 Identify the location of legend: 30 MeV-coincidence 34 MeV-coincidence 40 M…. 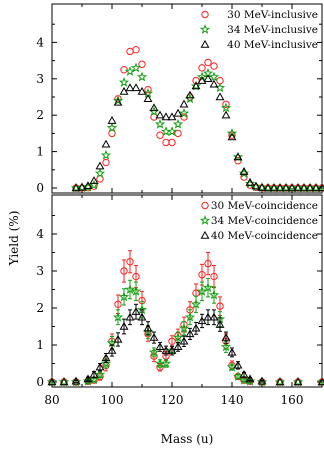
(258, 221).